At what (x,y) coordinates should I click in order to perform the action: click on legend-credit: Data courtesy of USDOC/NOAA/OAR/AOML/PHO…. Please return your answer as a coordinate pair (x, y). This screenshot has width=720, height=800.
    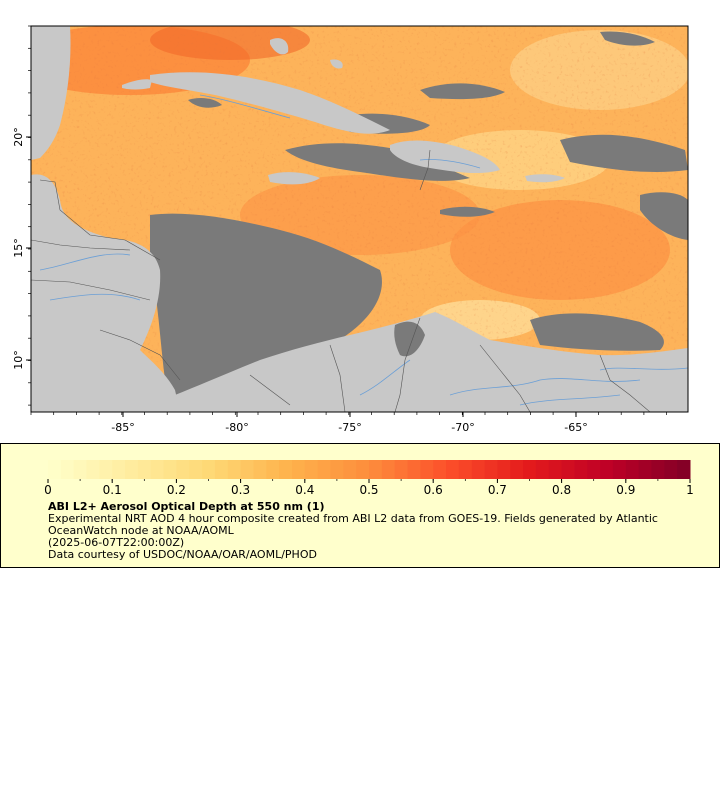
    Looking at the image, I should click on (182, 554).